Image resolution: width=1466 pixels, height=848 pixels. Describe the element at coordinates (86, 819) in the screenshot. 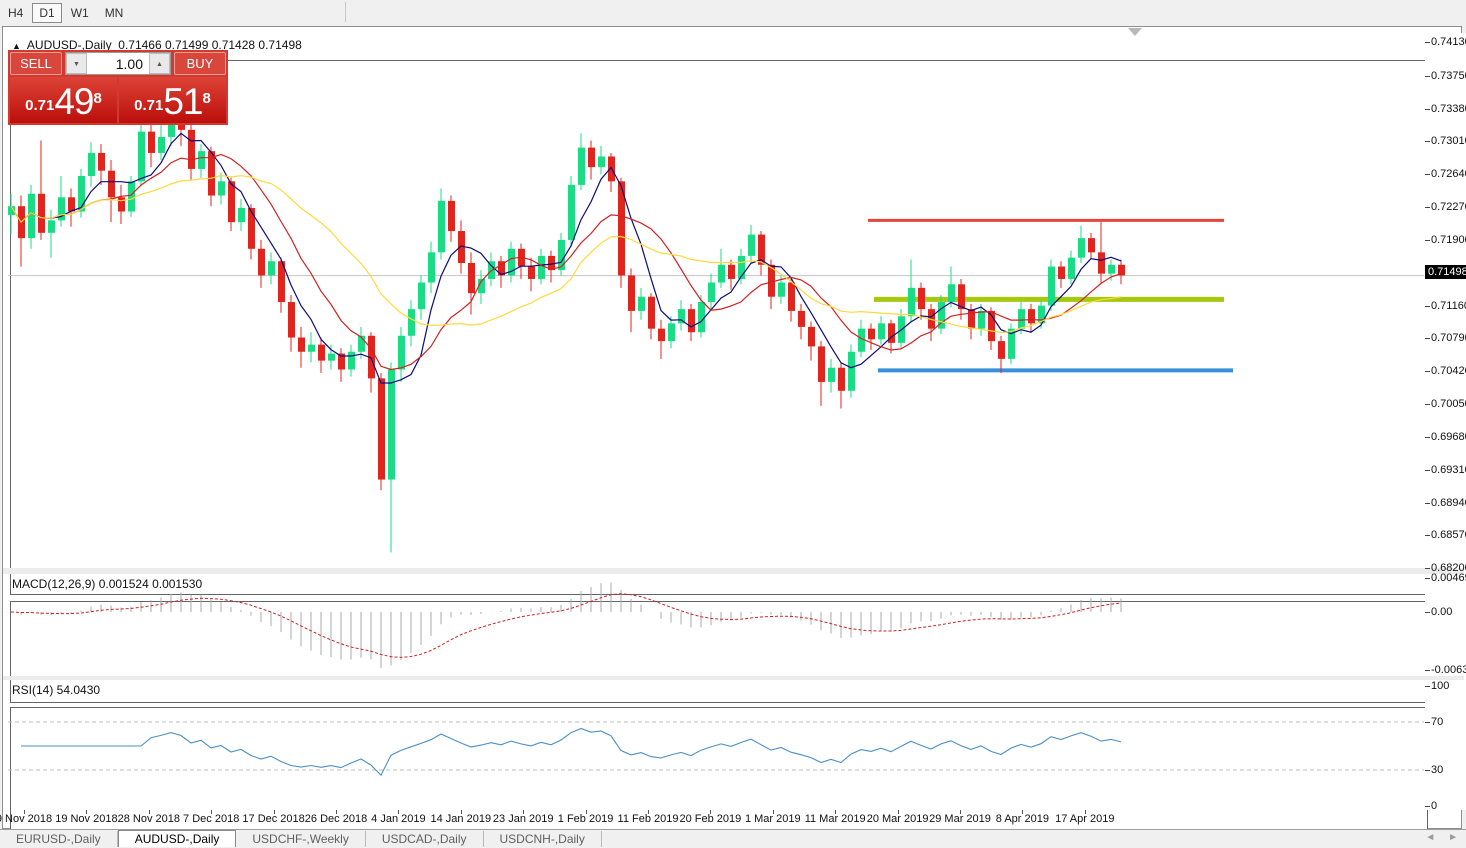

I see `date-axis-label: 19 Nov 2018` at that location.